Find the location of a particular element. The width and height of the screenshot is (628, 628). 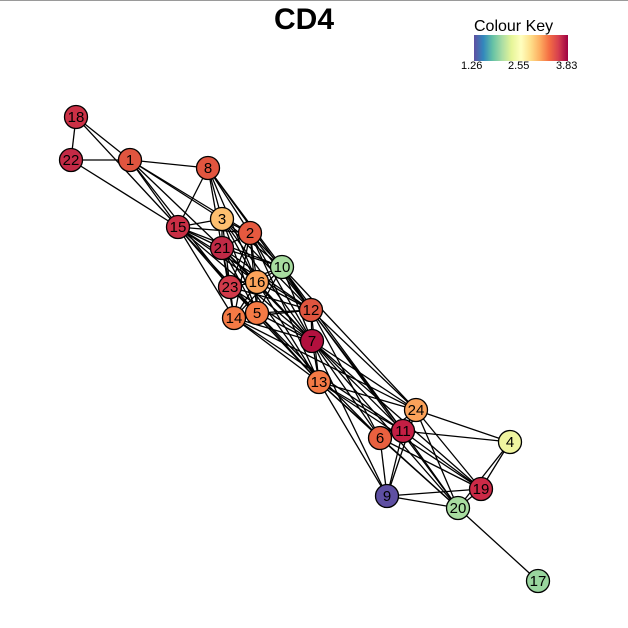

node-label: 24 is located at coordinates (416, 410).